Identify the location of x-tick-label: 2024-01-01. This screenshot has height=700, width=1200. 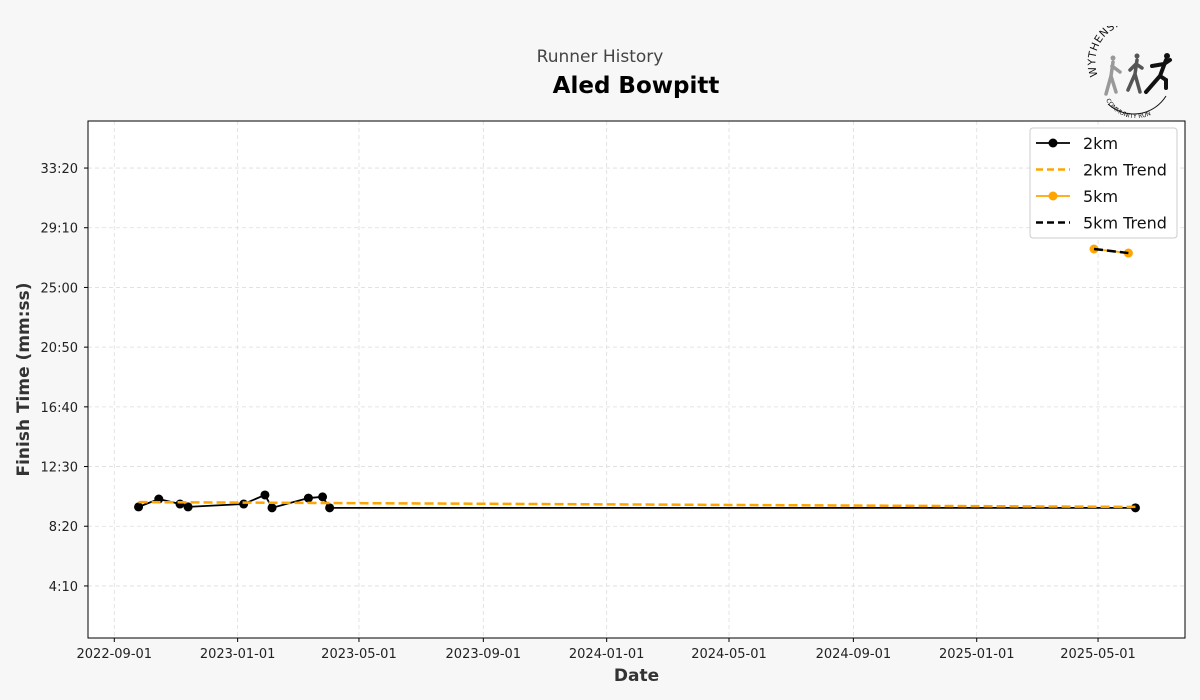
(607, 654).